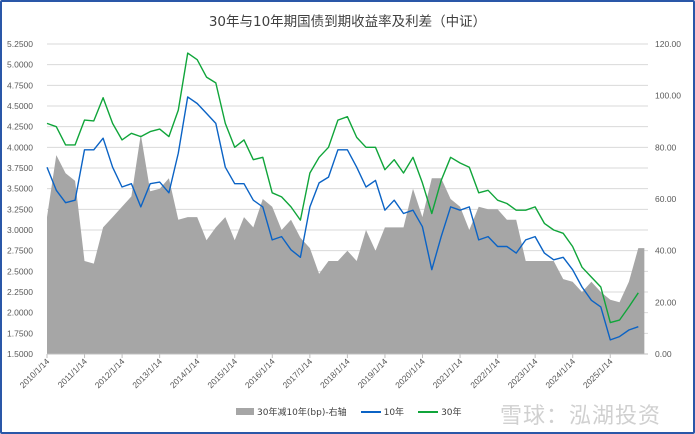 The height and width of the screenshot is (434, 695). Describe the element at coordinates (260, 373) in the screenshot. I see `x-tick-label: 2016/1/14` at that location.